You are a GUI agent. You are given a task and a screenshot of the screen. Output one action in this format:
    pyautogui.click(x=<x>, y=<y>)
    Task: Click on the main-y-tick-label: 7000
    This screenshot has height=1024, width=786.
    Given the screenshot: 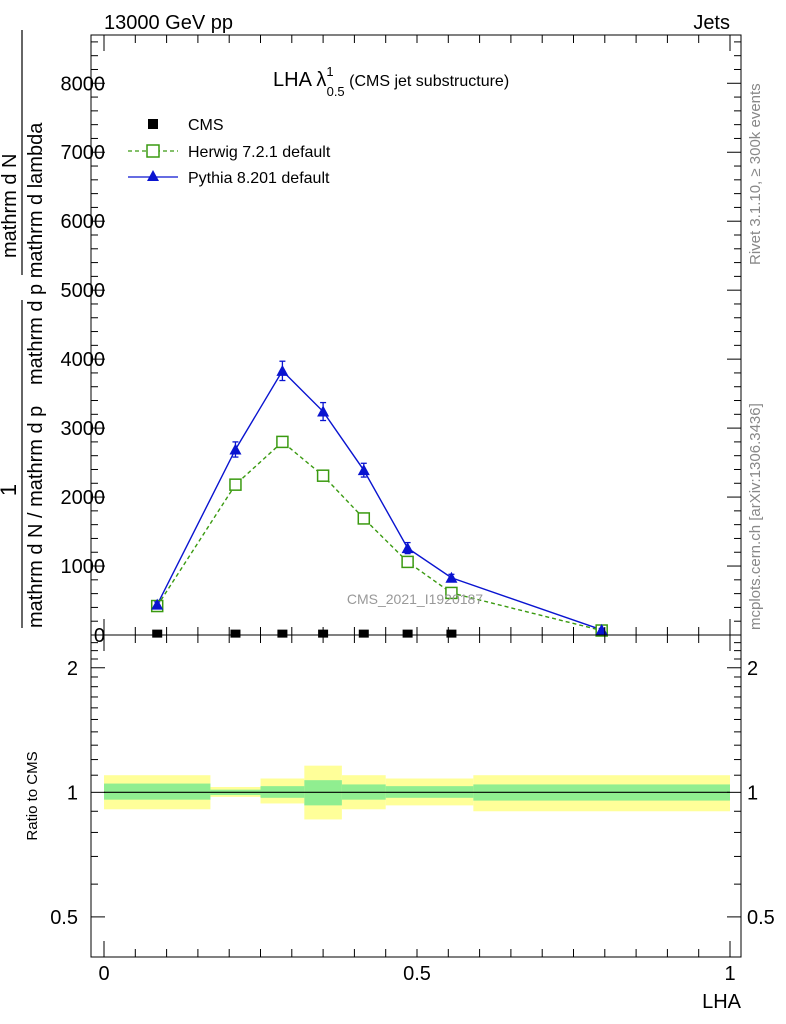 What is the action you would take?
    pyautogui.click(x=83, y=153)
    